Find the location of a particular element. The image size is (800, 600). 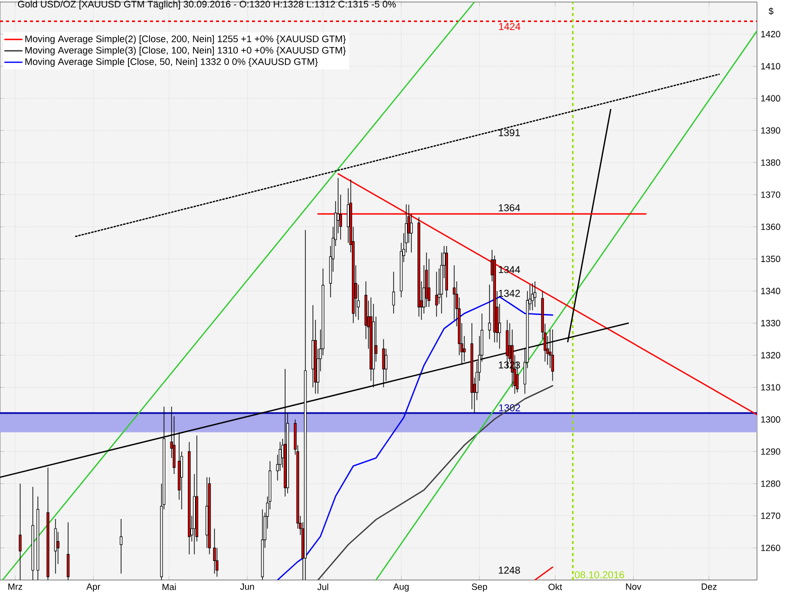

y-tick-label: 1370 is located at coordinates (770, 194).